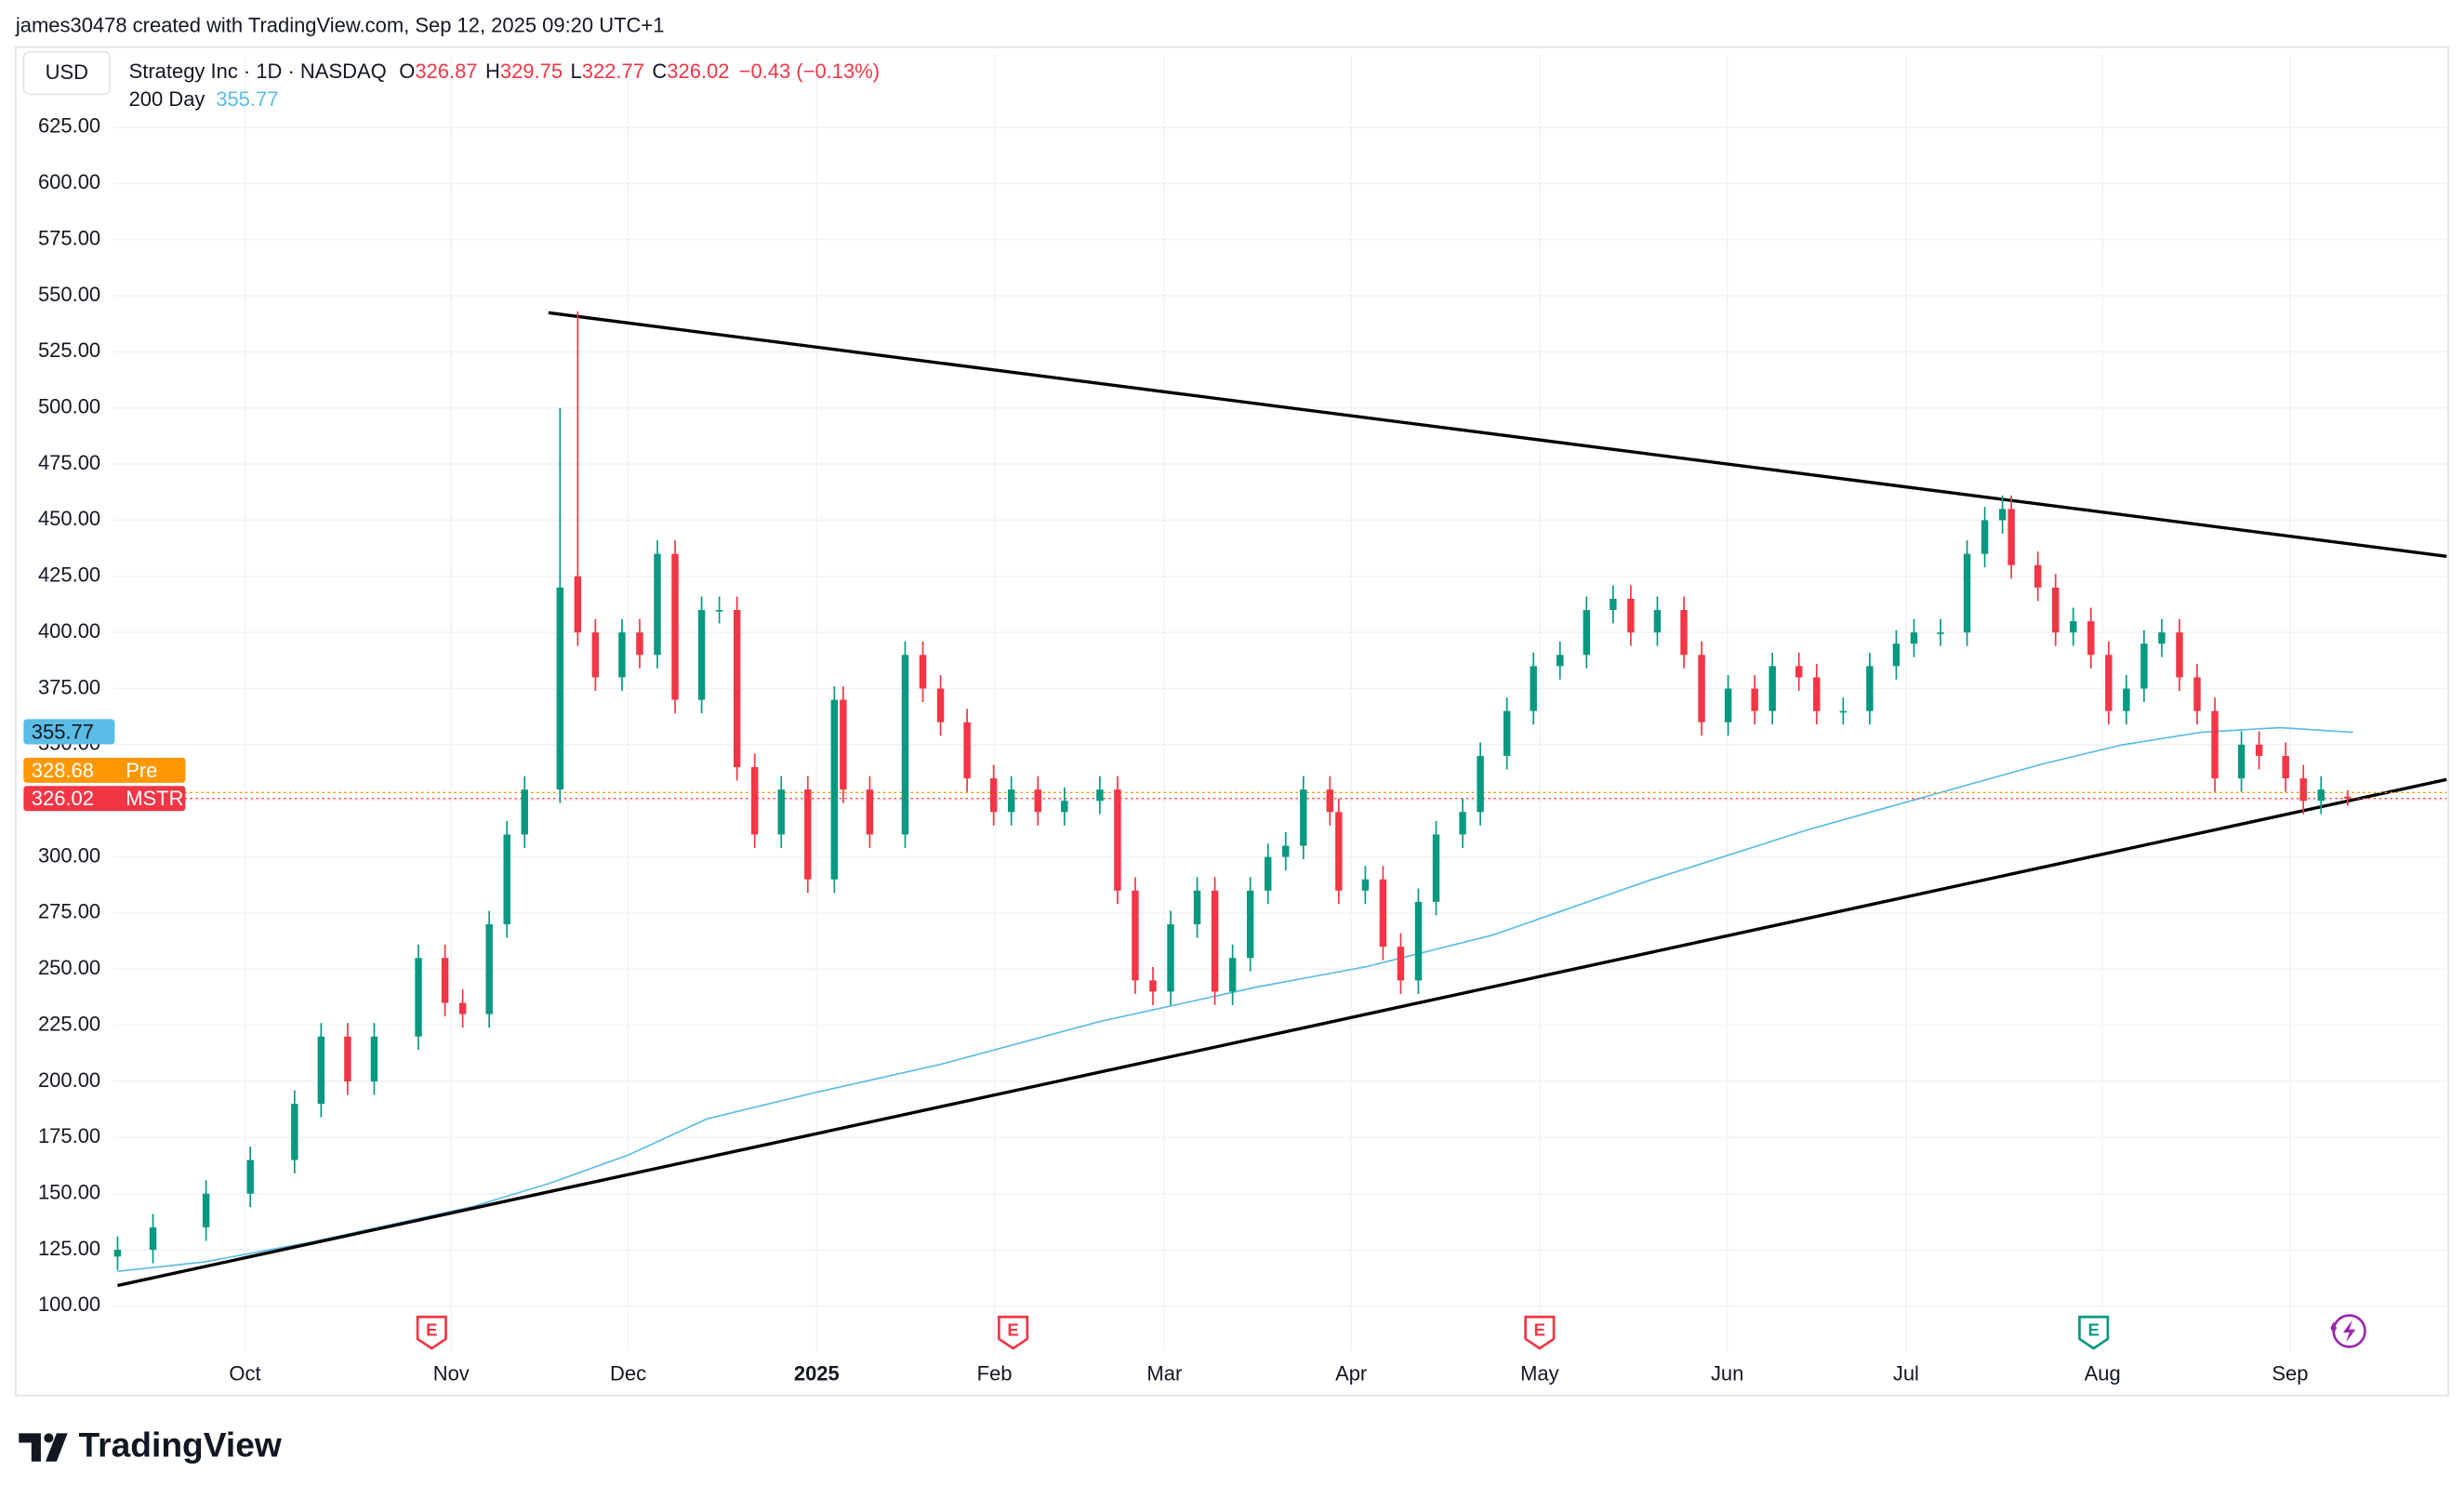 The image size is (2464, 1498). What do you see at coordinates (63, 770) in the screenshot?
I see `price-badge-value: 328.68` at bounding box center [63, 770].